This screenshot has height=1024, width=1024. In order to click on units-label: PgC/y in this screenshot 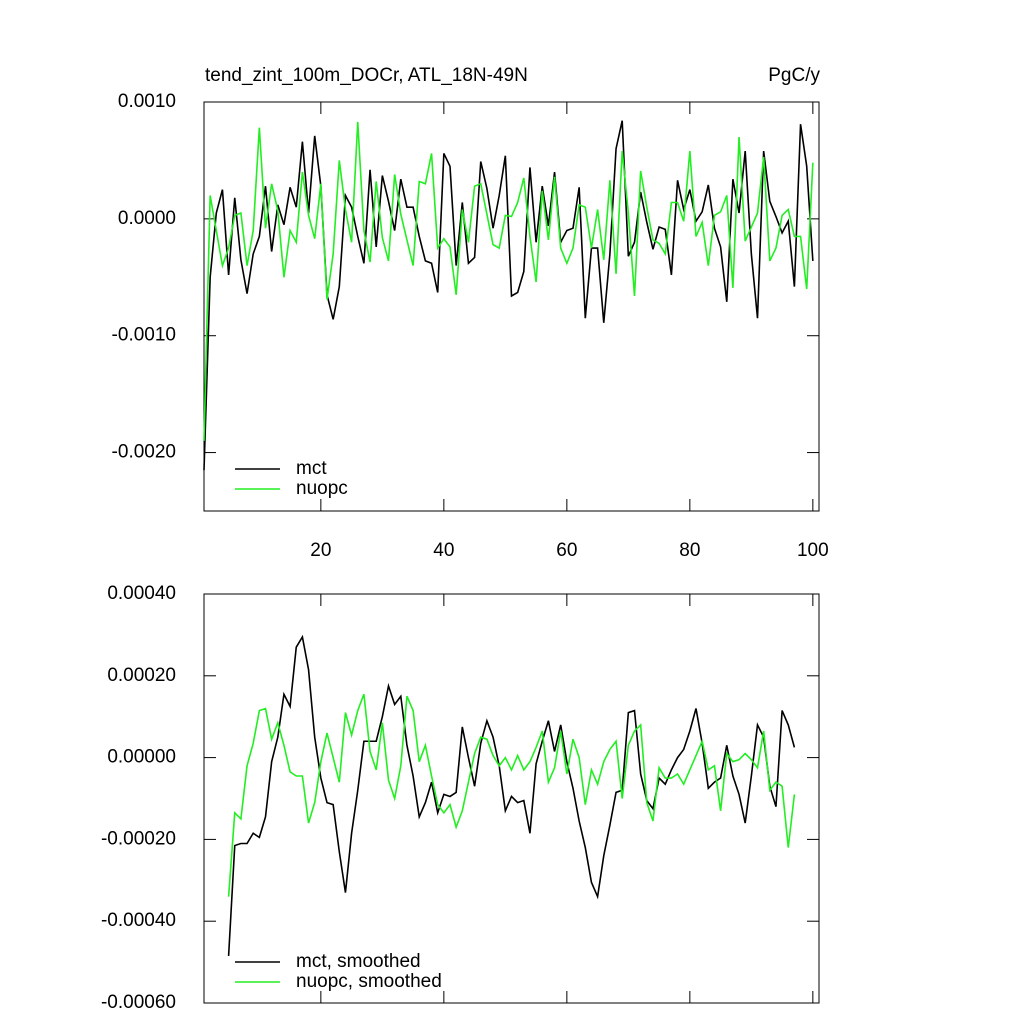, I will do `click(794, 75)`.